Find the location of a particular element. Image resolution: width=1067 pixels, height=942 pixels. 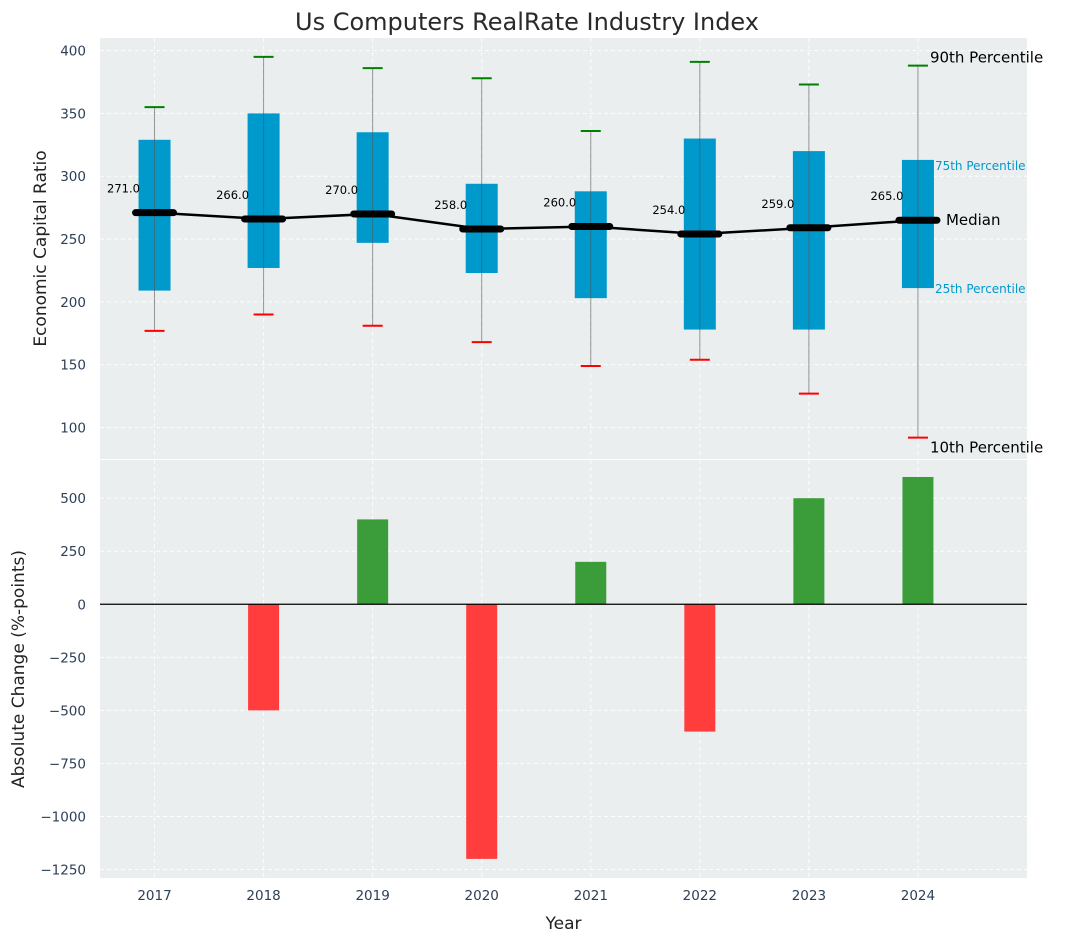

x-tick-label: 2018 is located at coordinates (263, 896).